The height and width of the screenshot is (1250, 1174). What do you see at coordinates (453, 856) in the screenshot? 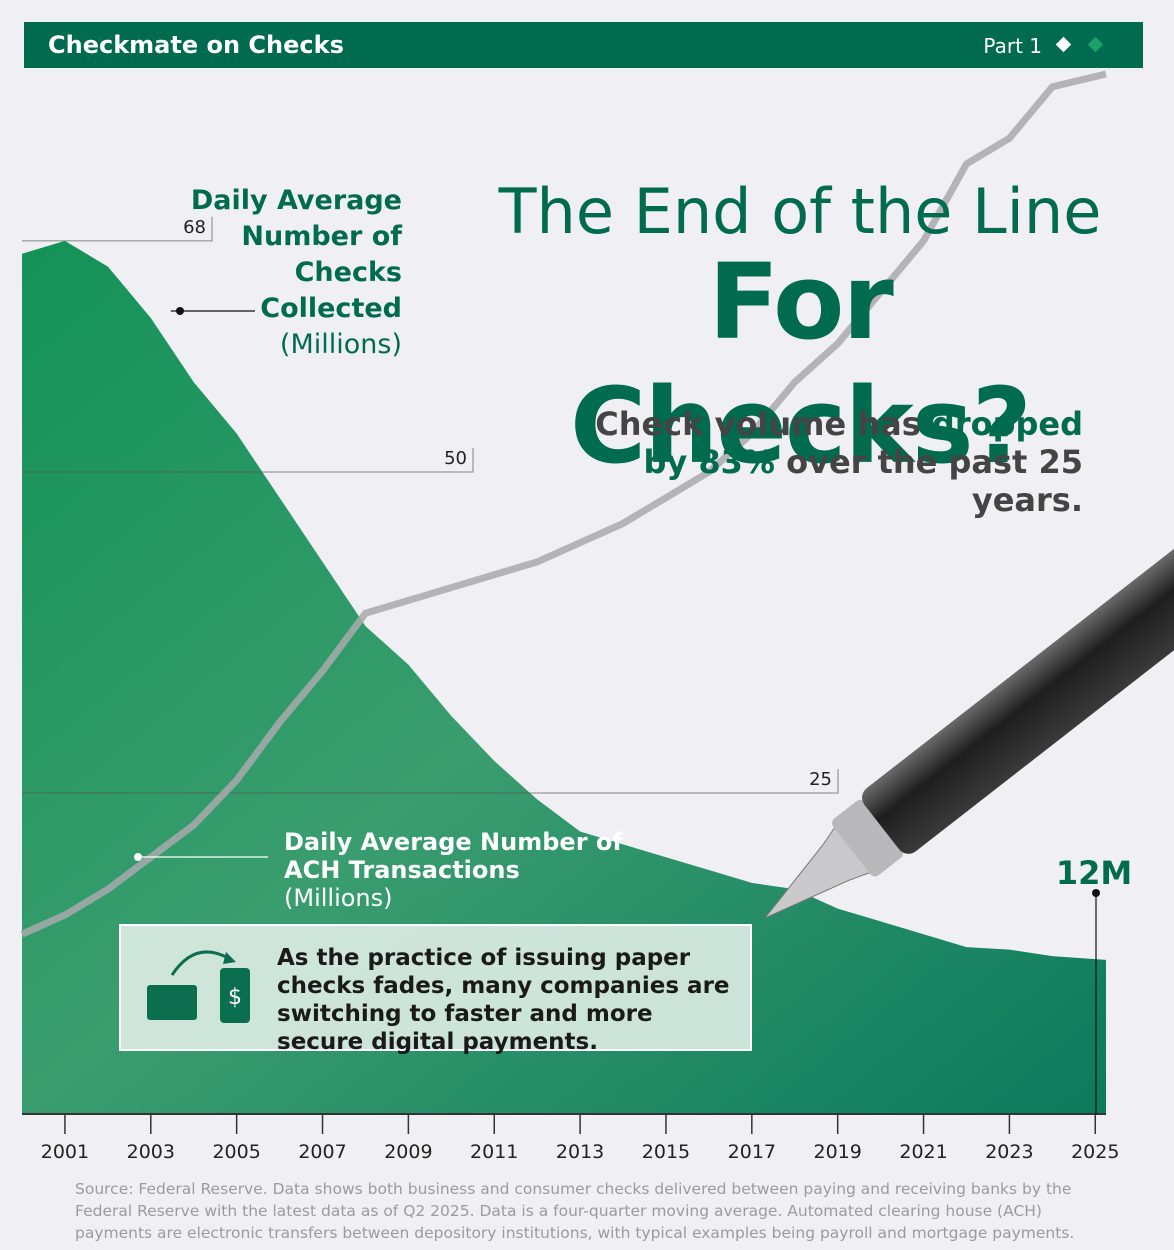
I see `series-name: Daily Average Number of ACH Transactions` at bounding box center [453, 856].